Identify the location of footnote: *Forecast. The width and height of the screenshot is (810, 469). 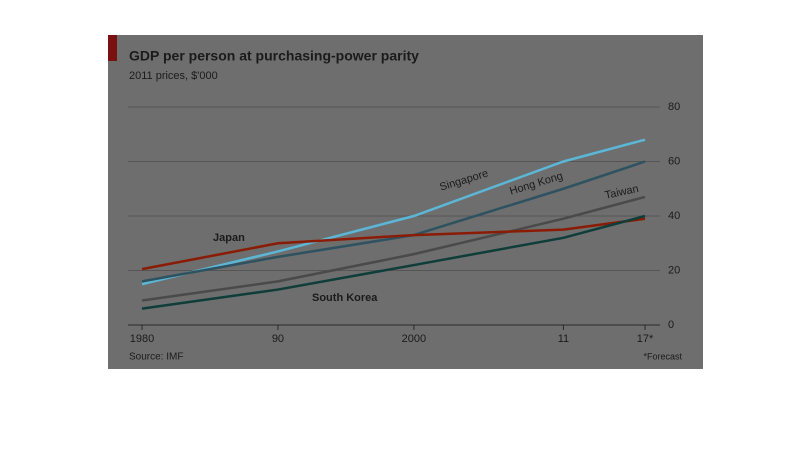
(662, 356).